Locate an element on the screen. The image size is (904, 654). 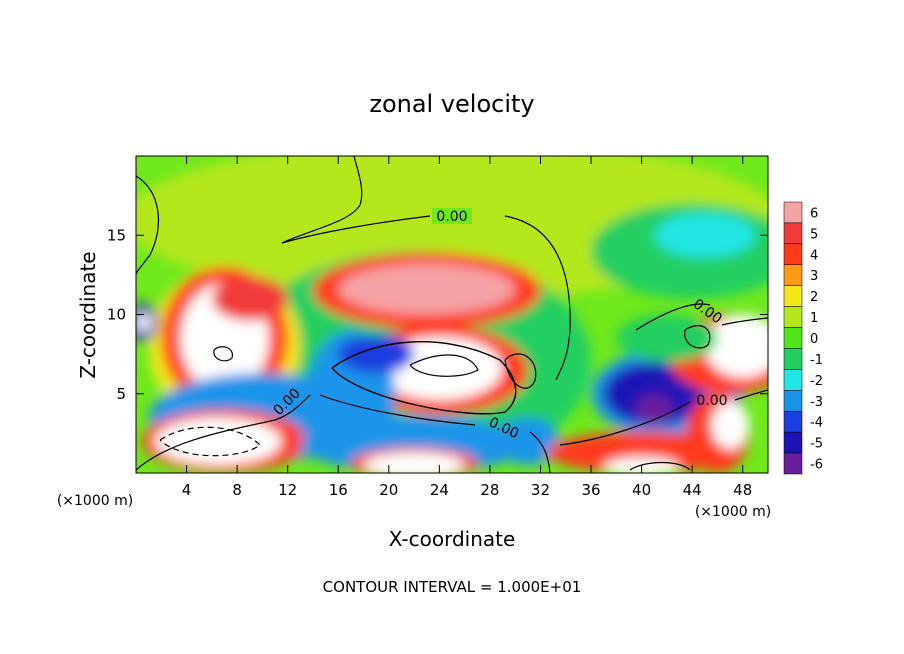
x-tick-label: 20 is located at coordinates (388, 490).